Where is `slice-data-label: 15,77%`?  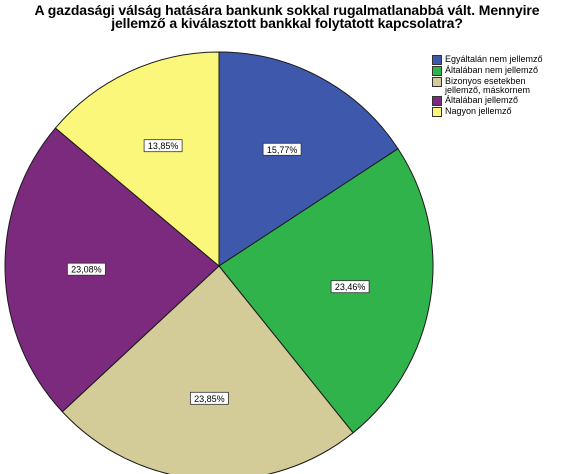 slice-data-label: 15,77% is located at coordinates (282, 149).